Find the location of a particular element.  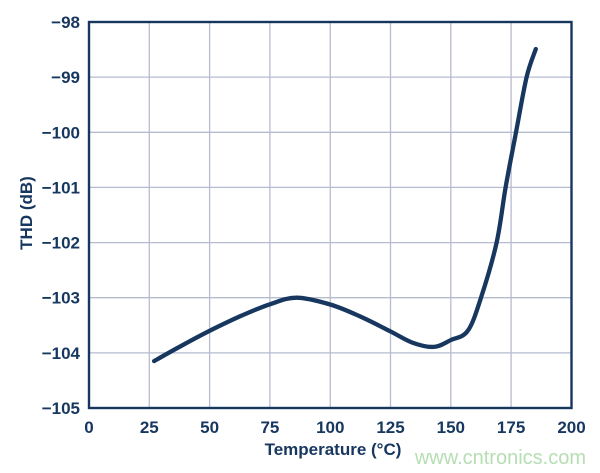

svg-text: THD (dB) is located at coordinates (26, 213).